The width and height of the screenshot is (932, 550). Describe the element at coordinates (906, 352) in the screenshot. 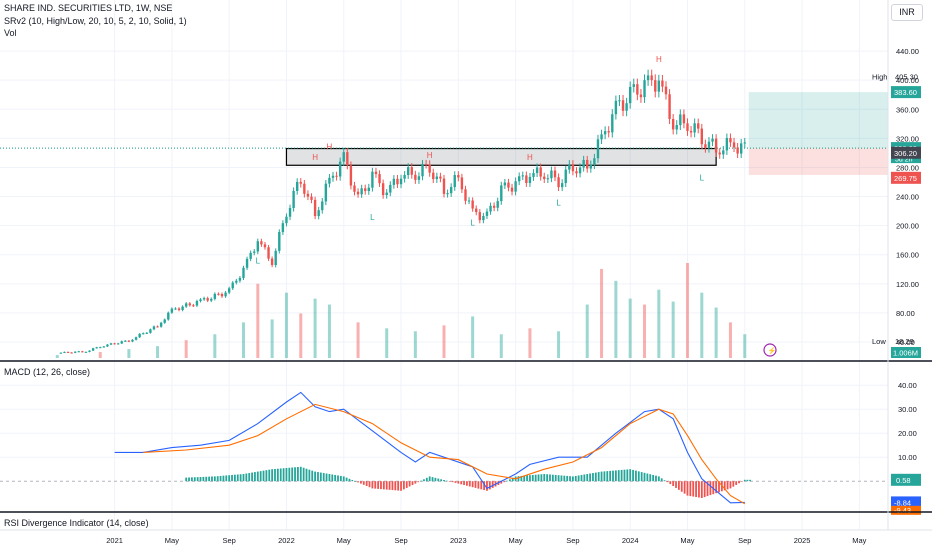

I see `volume-tag-bg` at that location.